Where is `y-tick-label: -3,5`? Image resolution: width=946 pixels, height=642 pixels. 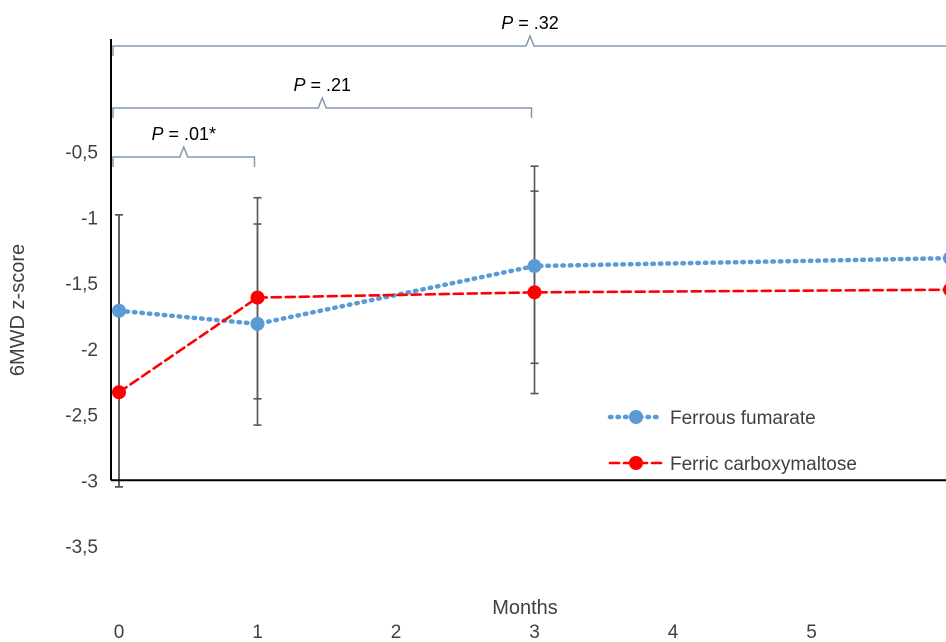
y-tick-label: -3,5 is located at coordinates (81, 547).